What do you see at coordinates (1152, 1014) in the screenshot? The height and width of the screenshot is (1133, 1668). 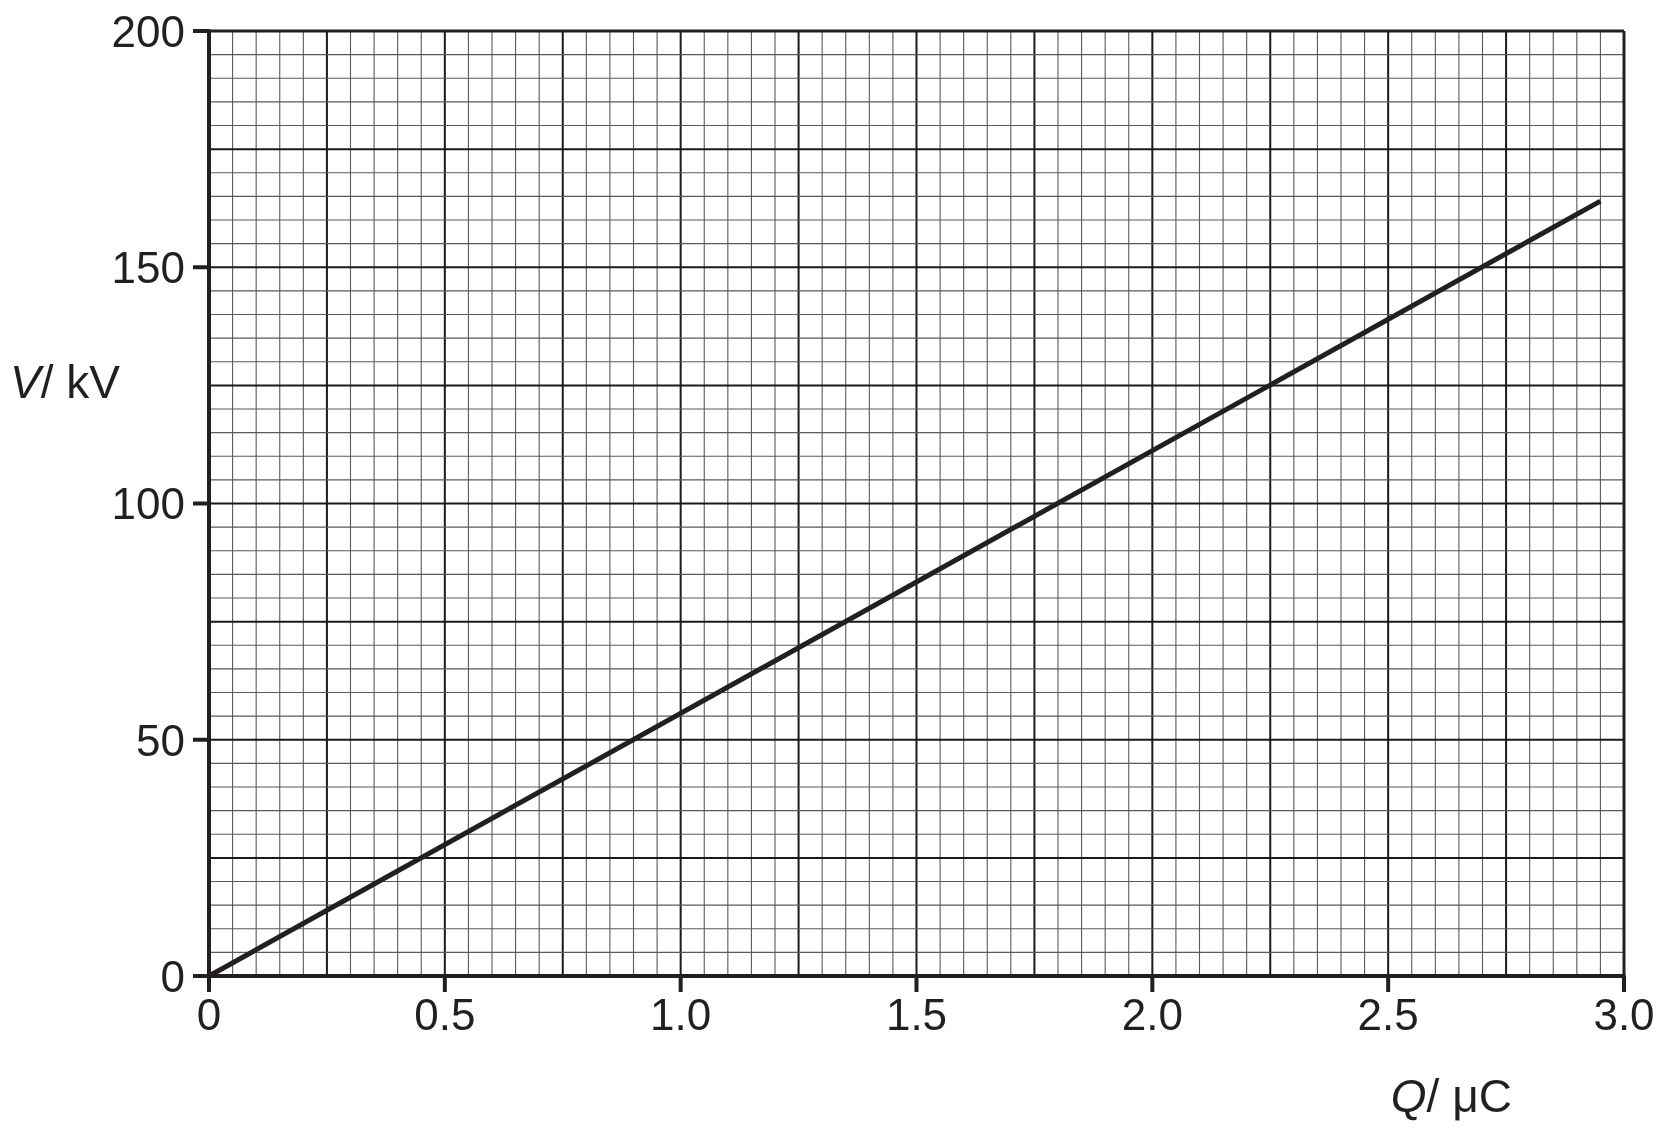 I see `x-tick-label: 2.0` at bounding box center [1152, 1014].